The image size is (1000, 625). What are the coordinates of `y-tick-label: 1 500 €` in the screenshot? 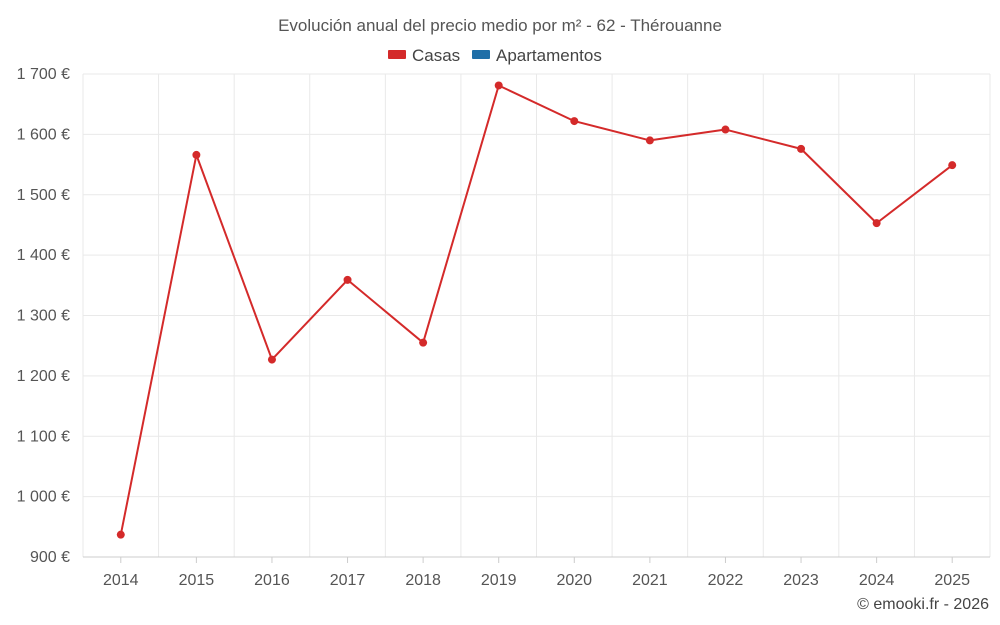 It's located at (43, 195).